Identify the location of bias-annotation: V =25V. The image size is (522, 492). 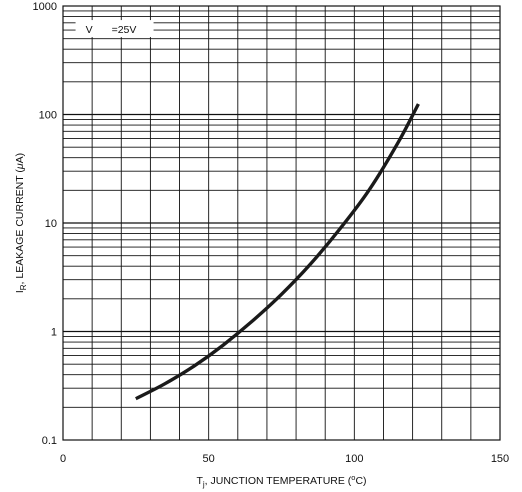
(114, 29).